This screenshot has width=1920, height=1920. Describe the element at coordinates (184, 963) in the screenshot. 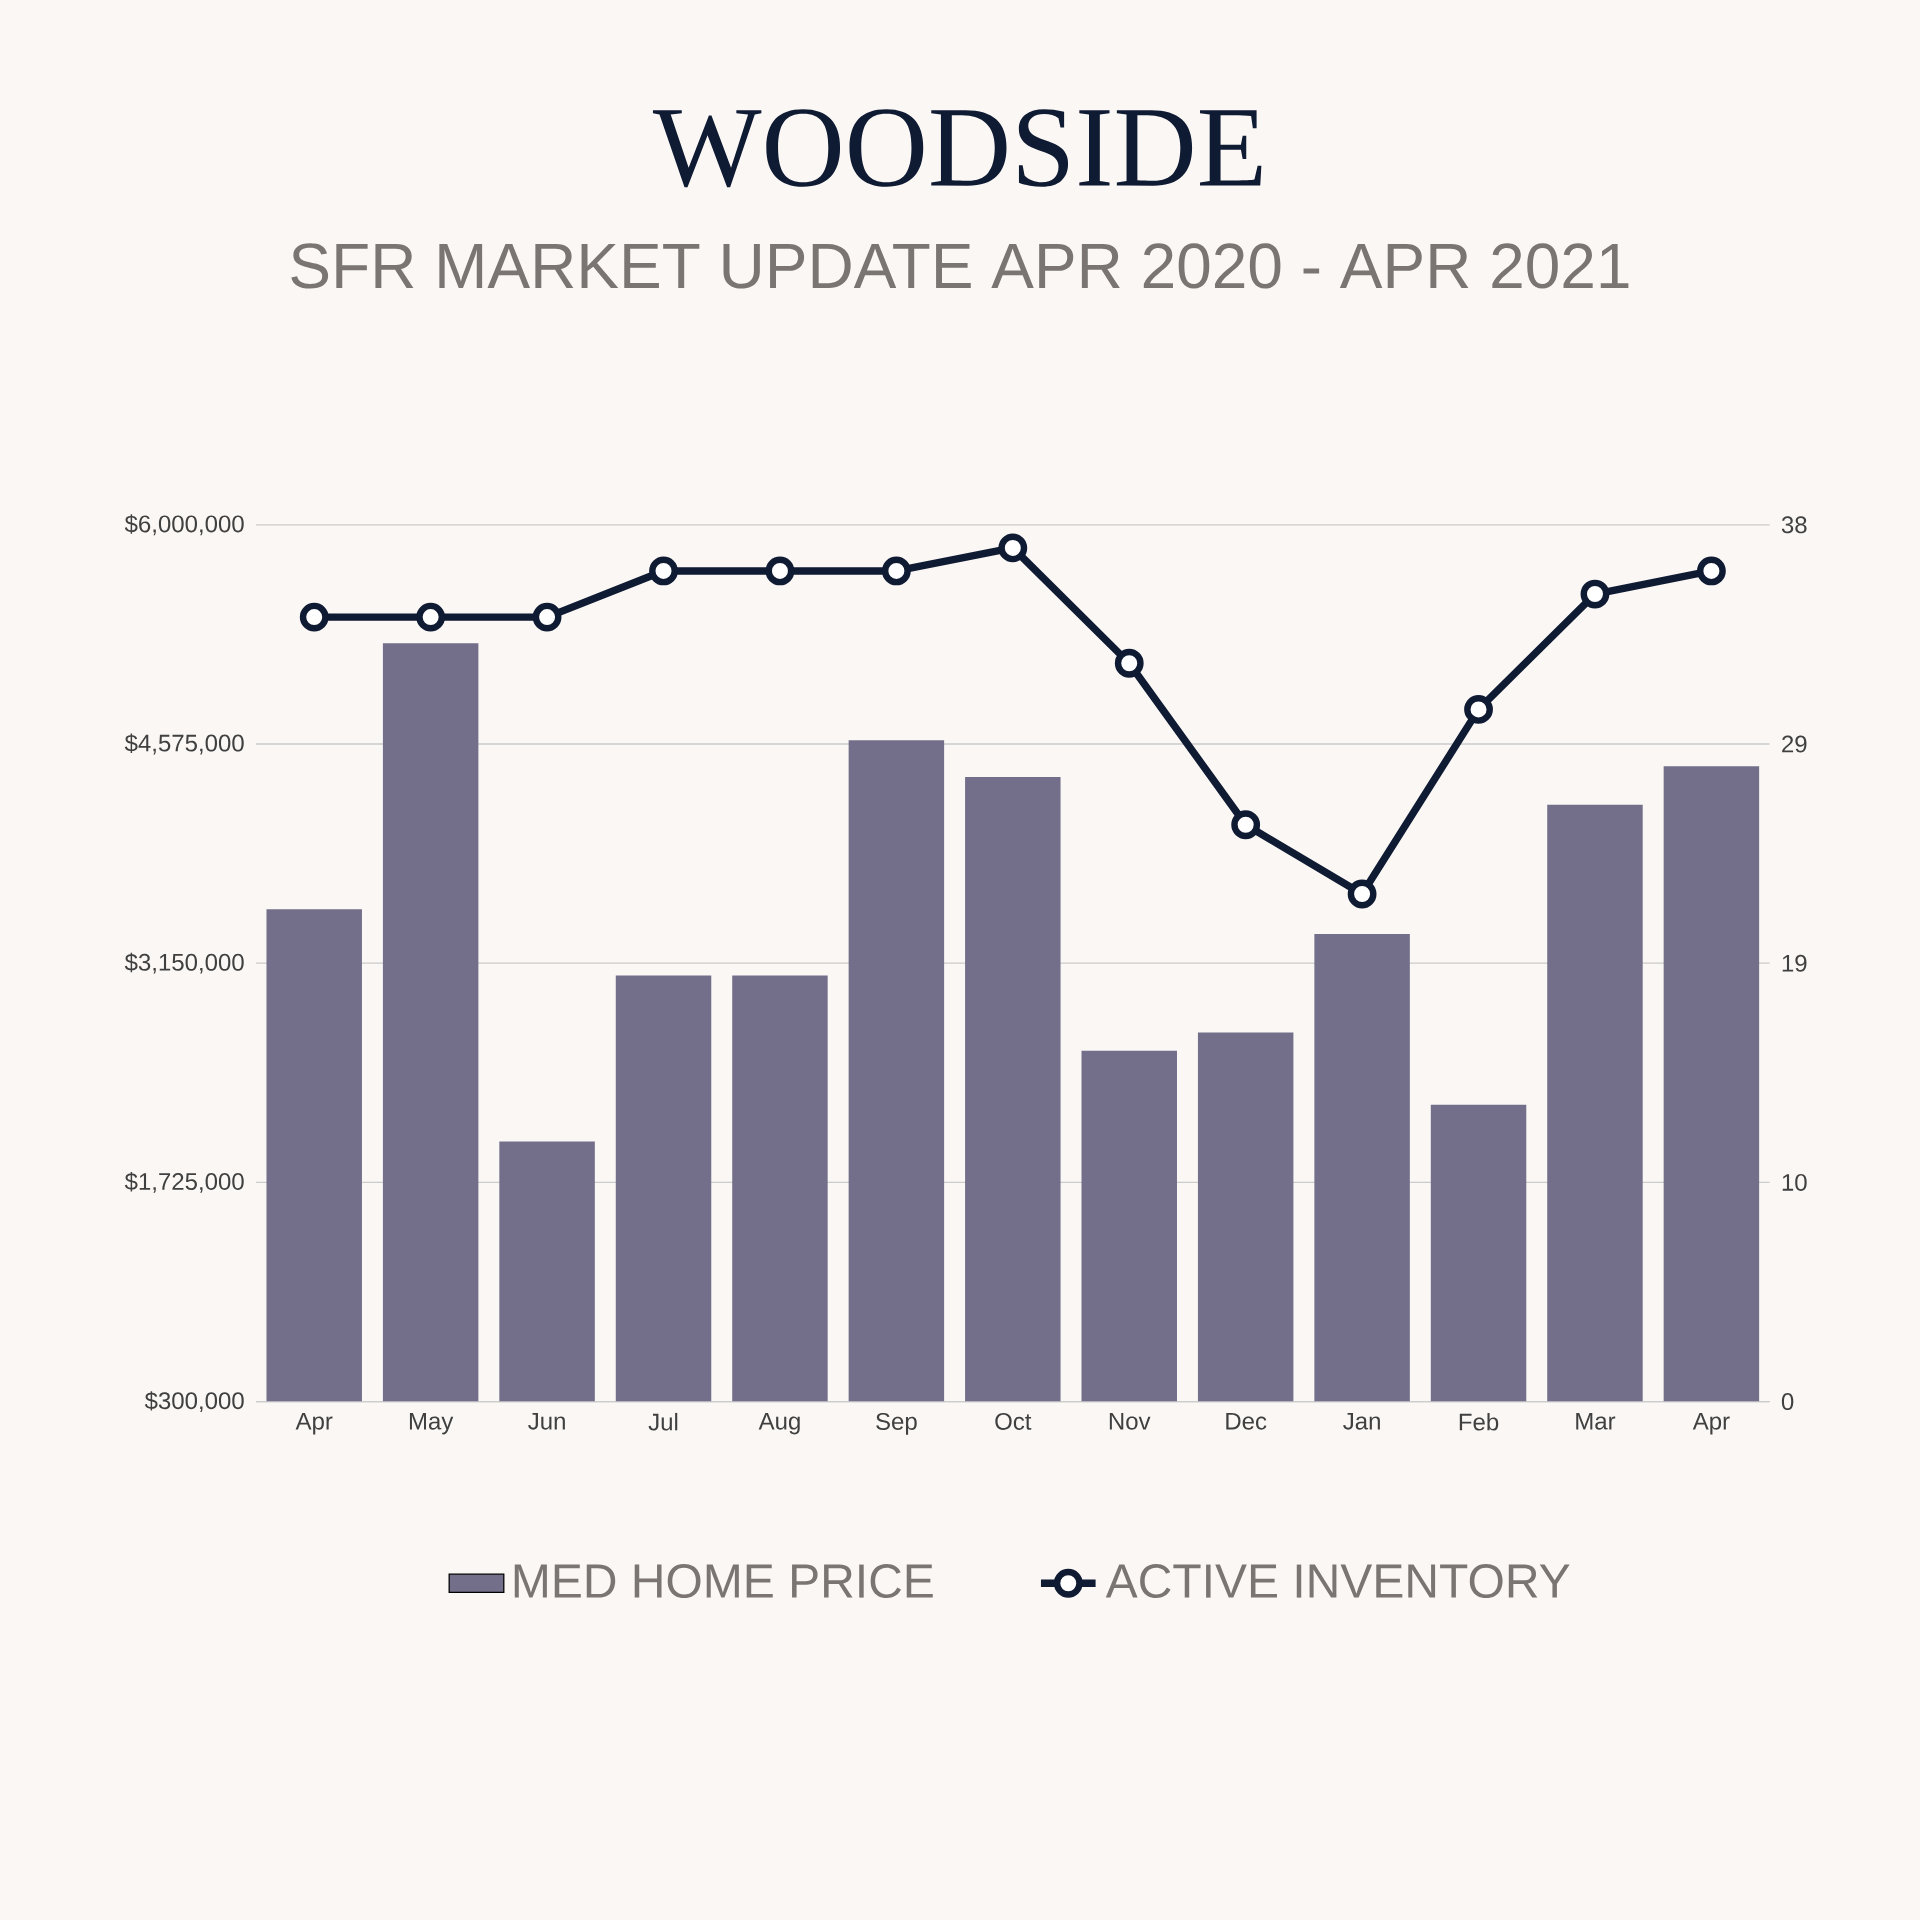

I see `y-tick-label: $3,150,000` at that location.